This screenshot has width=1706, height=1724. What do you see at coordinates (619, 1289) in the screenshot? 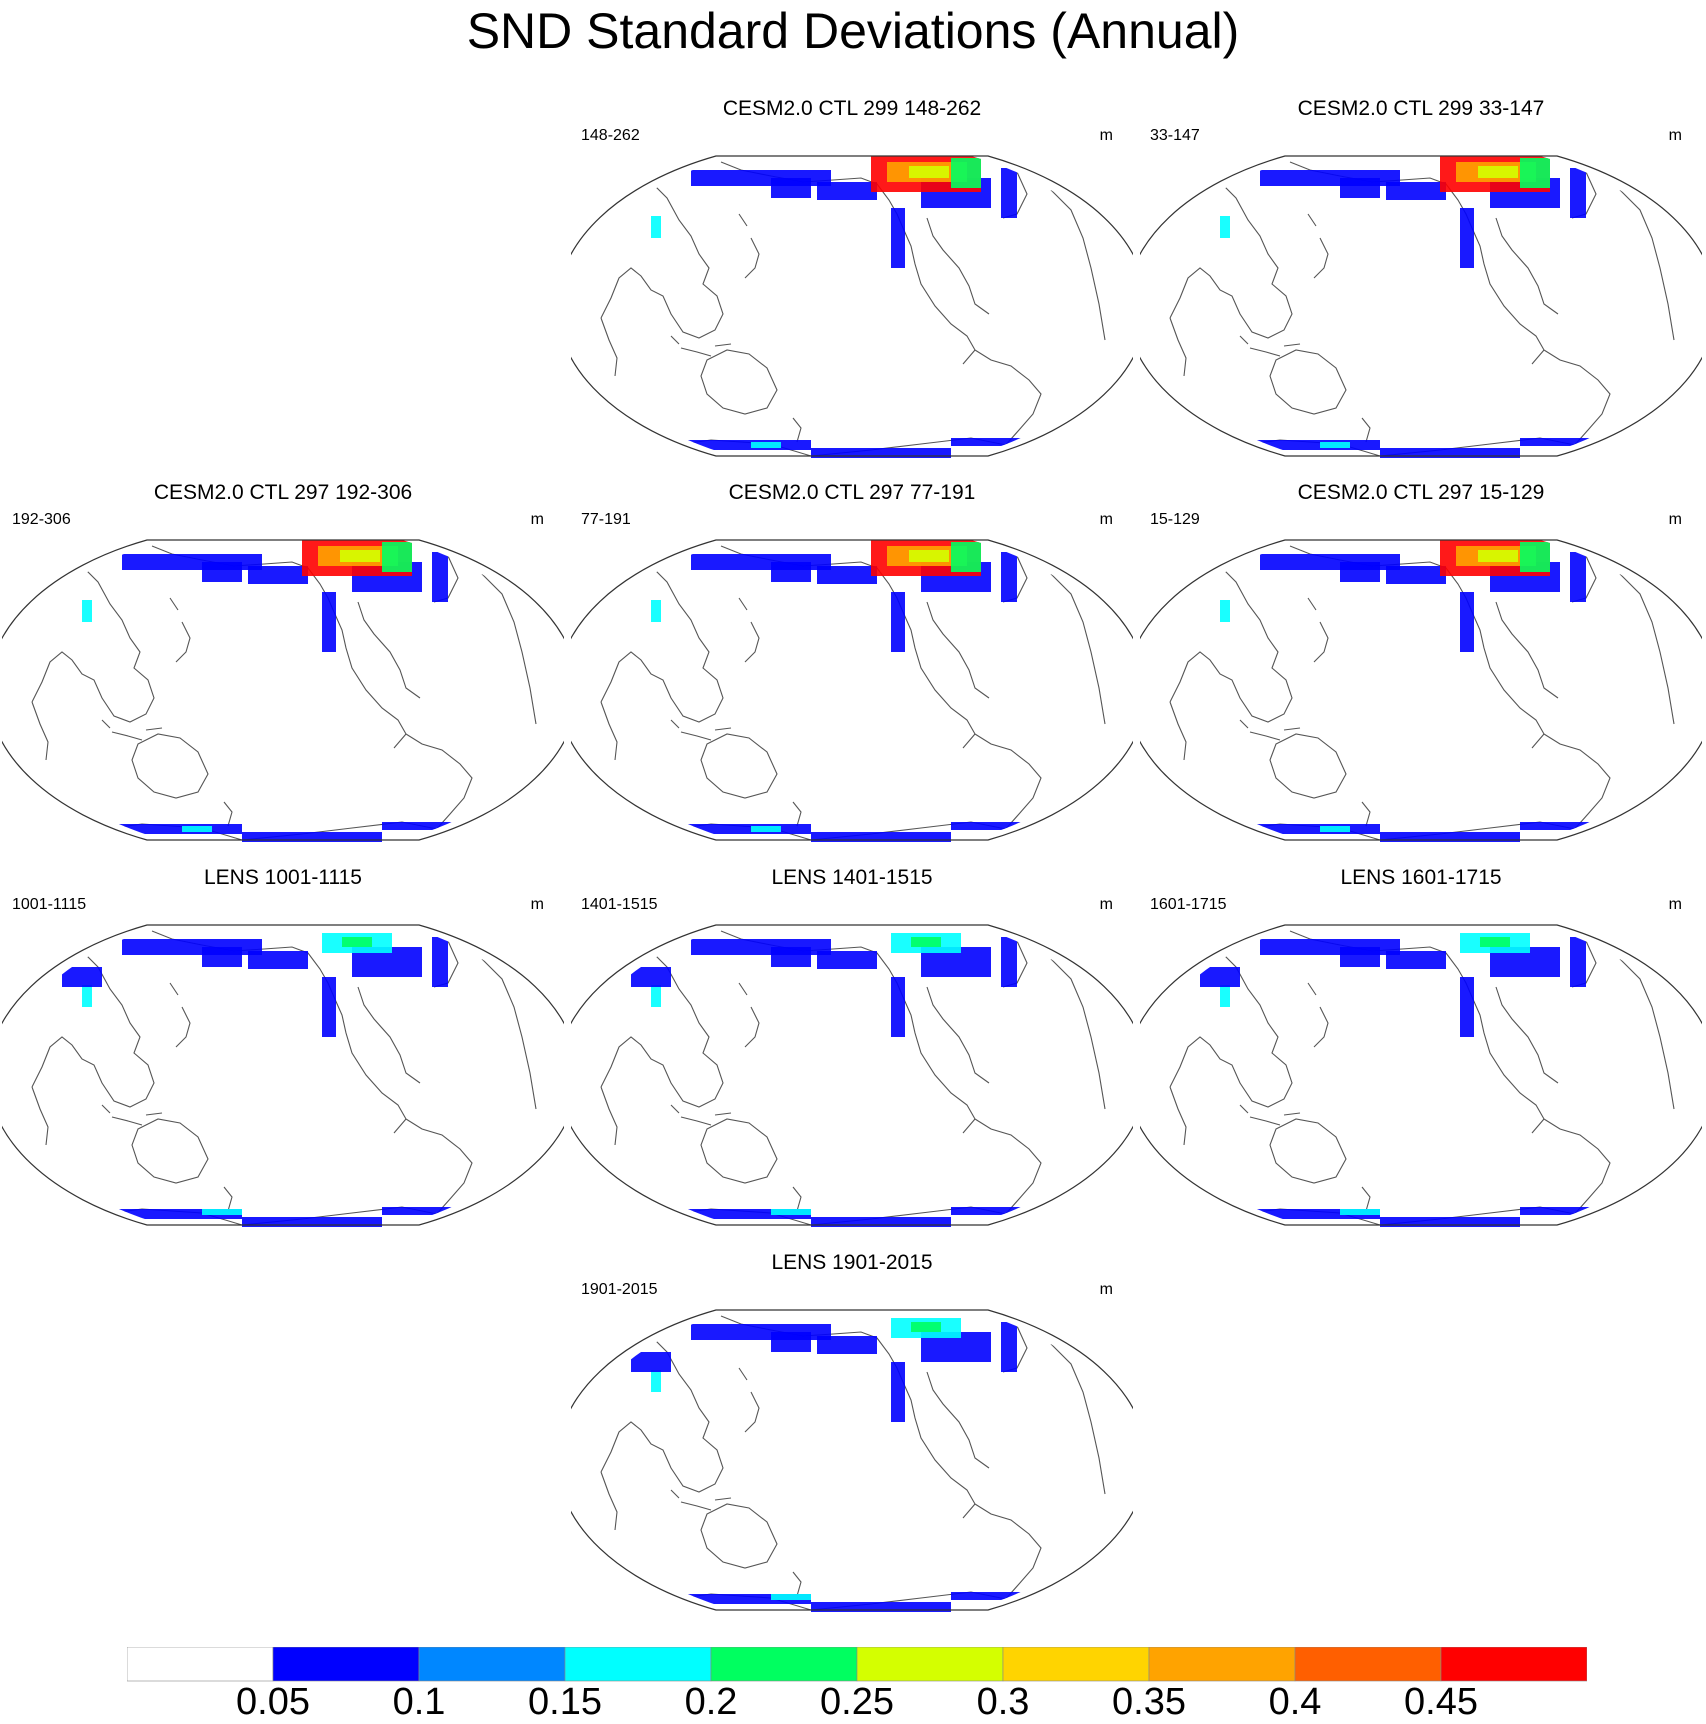
I see `panel-period-label: 1901-2015` at bounding box center [619, 1289].